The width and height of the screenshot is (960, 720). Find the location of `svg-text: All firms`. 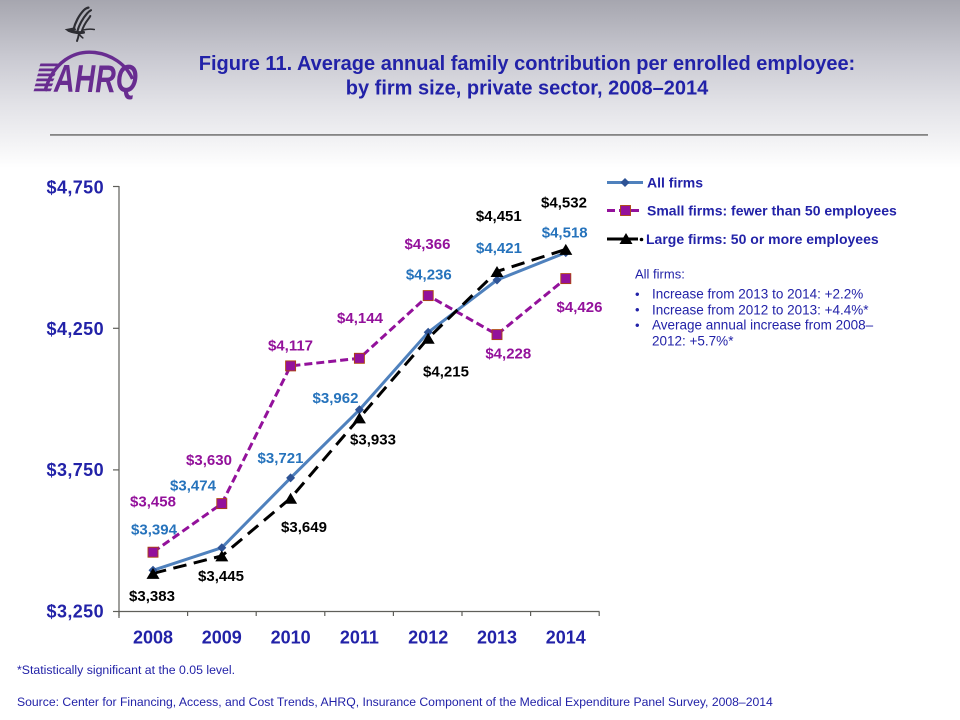

svg-text: All firms is located at coordinates (675, 183).